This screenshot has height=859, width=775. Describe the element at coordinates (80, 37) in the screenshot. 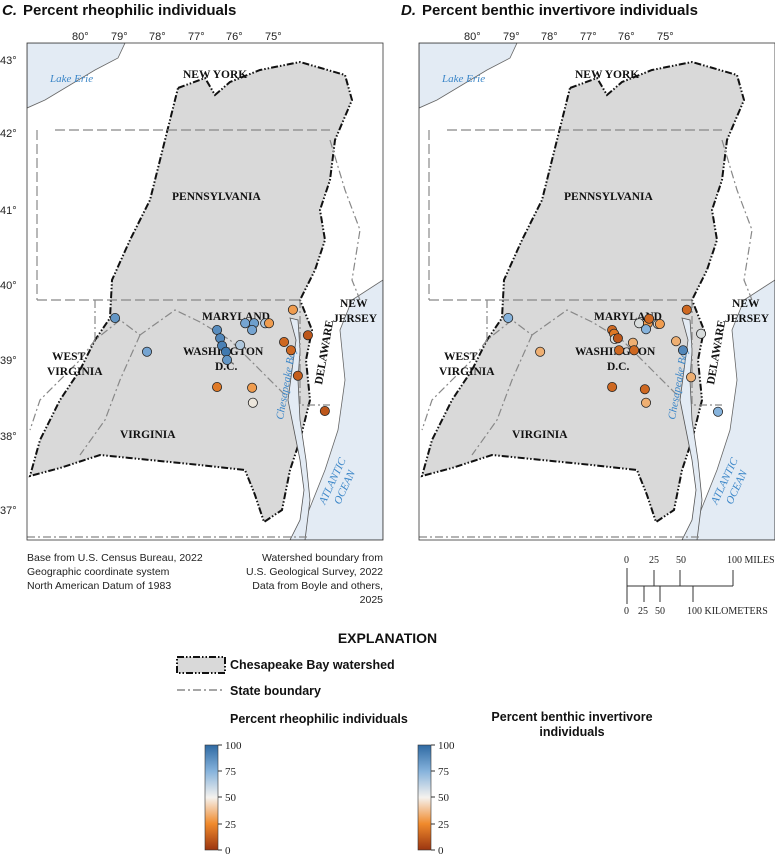

I see `lon-tick: 80°` at that location.